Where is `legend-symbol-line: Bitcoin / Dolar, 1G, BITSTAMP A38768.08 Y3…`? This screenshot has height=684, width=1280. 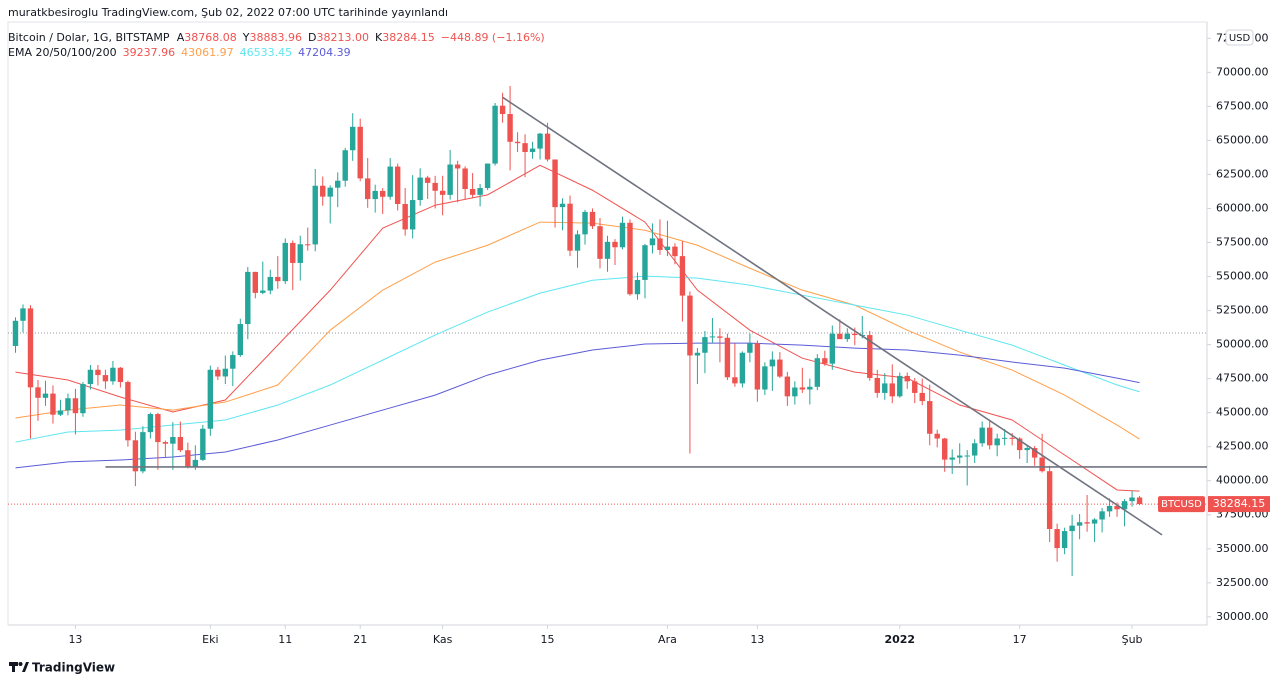 legend-symbol-line: Bitcoin / Dolar, 1G, BITSTAMP A38768.08 Y3… is located at coordinates (276, 37).